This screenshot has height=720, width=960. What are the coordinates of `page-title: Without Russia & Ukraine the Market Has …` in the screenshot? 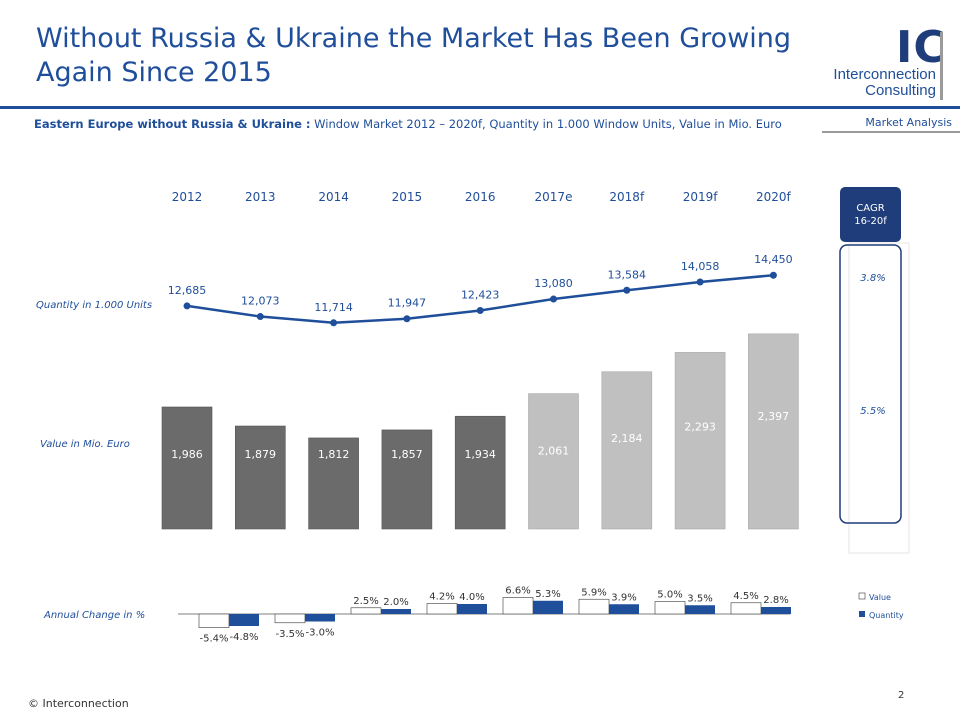 It's located at (416, 56).